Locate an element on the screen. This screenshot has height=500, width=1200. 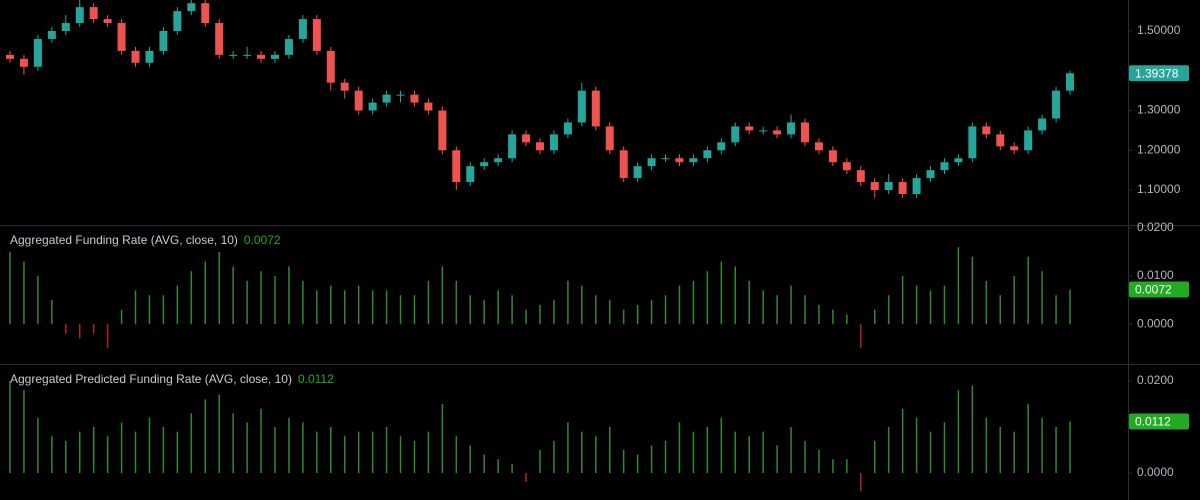
y-tick-label: 1.50000 is located at coordinates (1159, 30).